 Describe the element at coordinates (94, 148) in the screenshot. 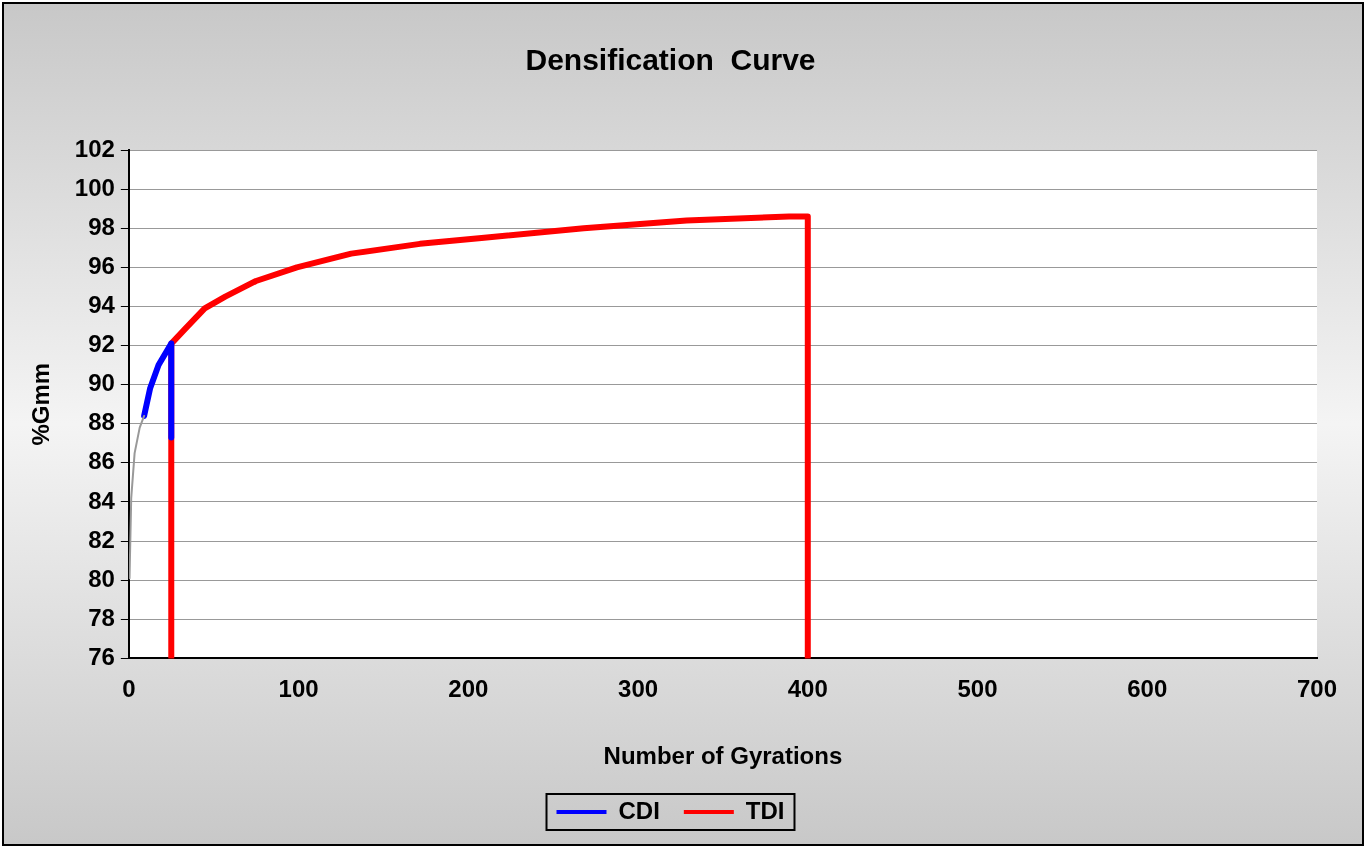

I see `y-tick-label: 102` at that location.